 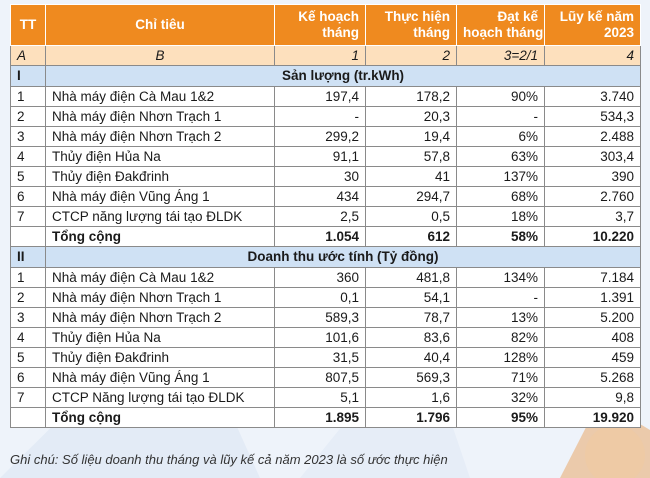 I want to click on total-actual: 1.796, so click(x=411, y=417).